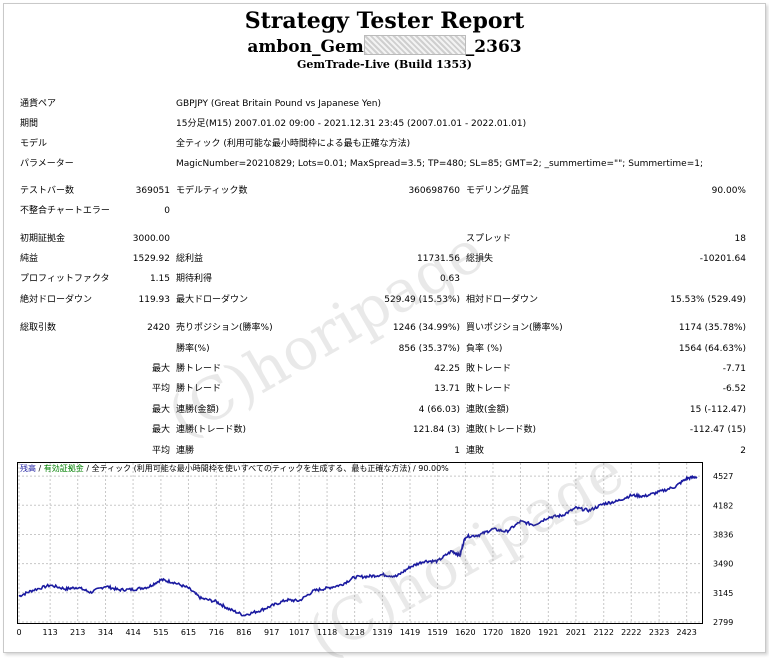 The width and height of the screenshot is (769, 671). Describe the element at coordinates (105, 632) in the screenshot. I see `x-tick-label: 314` at that location.